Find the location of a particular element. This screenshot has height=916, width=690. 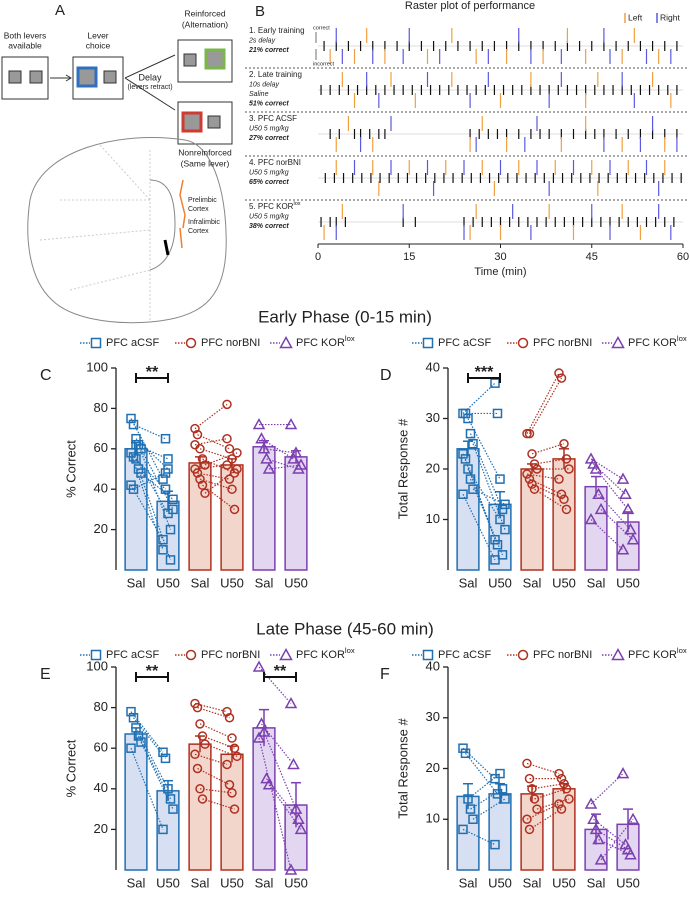

legend-label: PFC norBNI is located at coordinates (562, 655).